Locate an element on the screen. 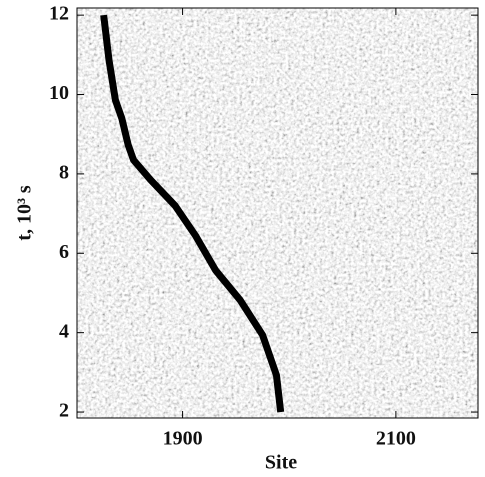 This screenshot has width=485, height=477. x-axis-label: Site is located at coordinates (281, 463).